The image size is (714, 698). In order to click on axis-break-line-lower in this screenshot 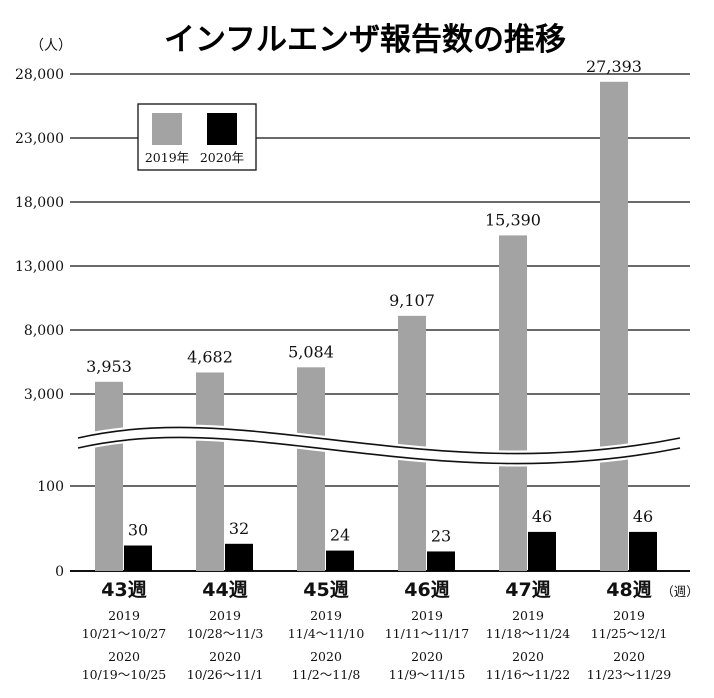, I will do `click(379, 450)`.